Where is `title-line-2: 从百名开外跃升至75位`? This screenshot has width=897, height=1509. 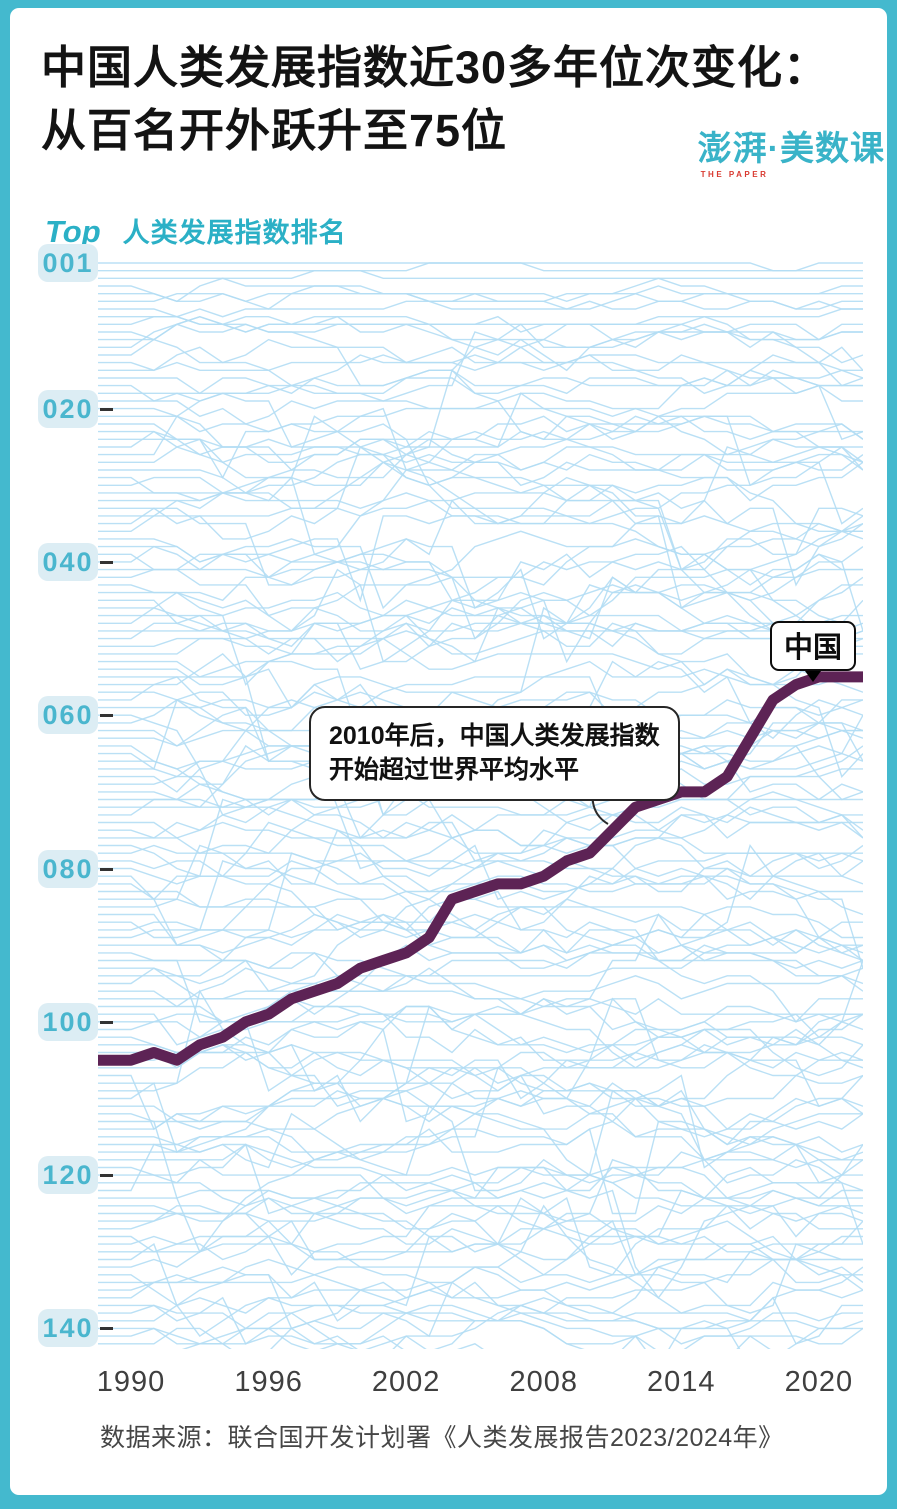
title-line-2: 从百名开外跃升至75位 is located at coordinates (274, 130).